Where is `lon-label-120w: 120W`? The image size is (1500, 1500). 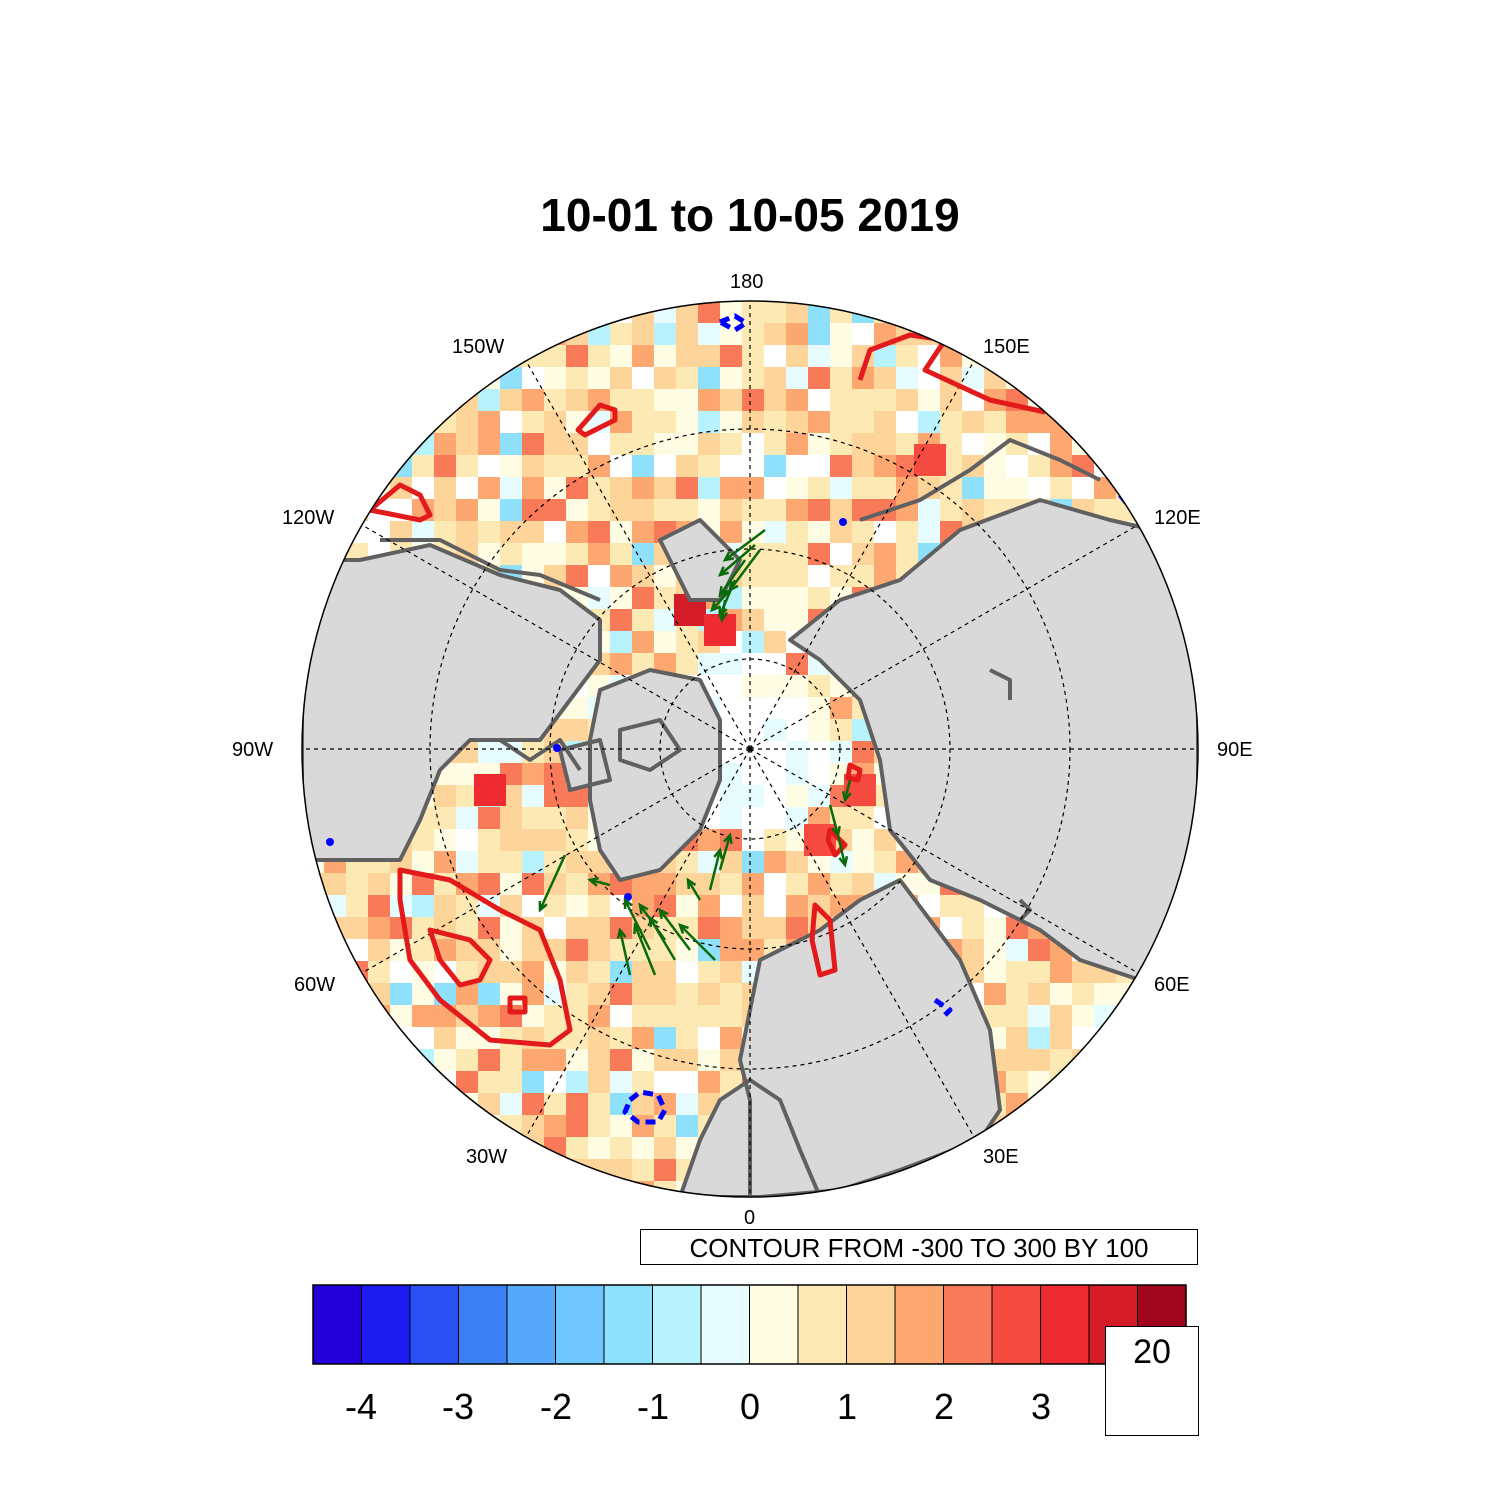
lon-label-120w: 120W is located at coordinates (308, 518).